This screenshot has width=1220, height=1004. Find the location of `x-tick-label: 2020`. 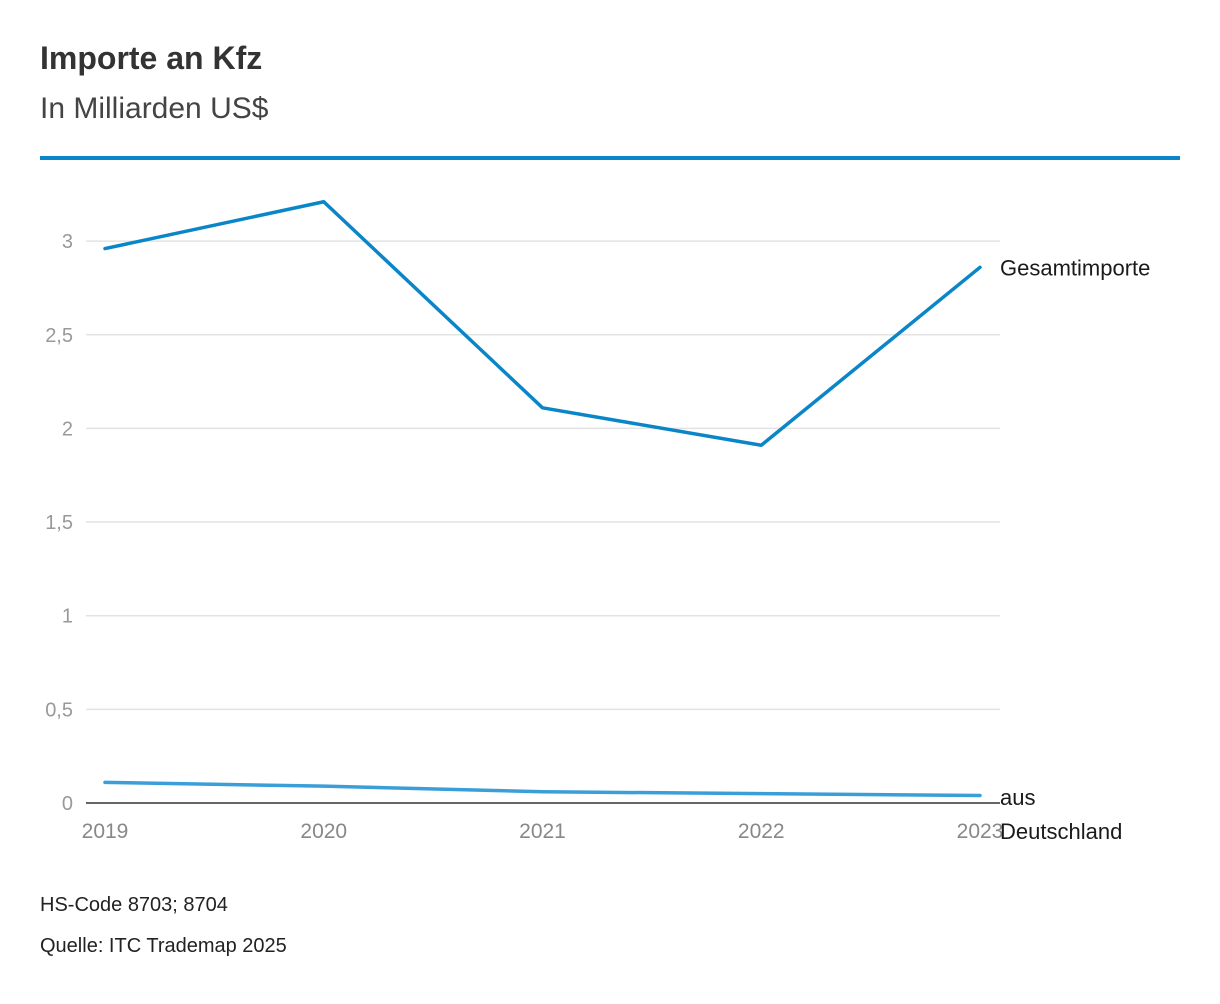

x-tick-label: 2020 is located at coordinates (323, 831).